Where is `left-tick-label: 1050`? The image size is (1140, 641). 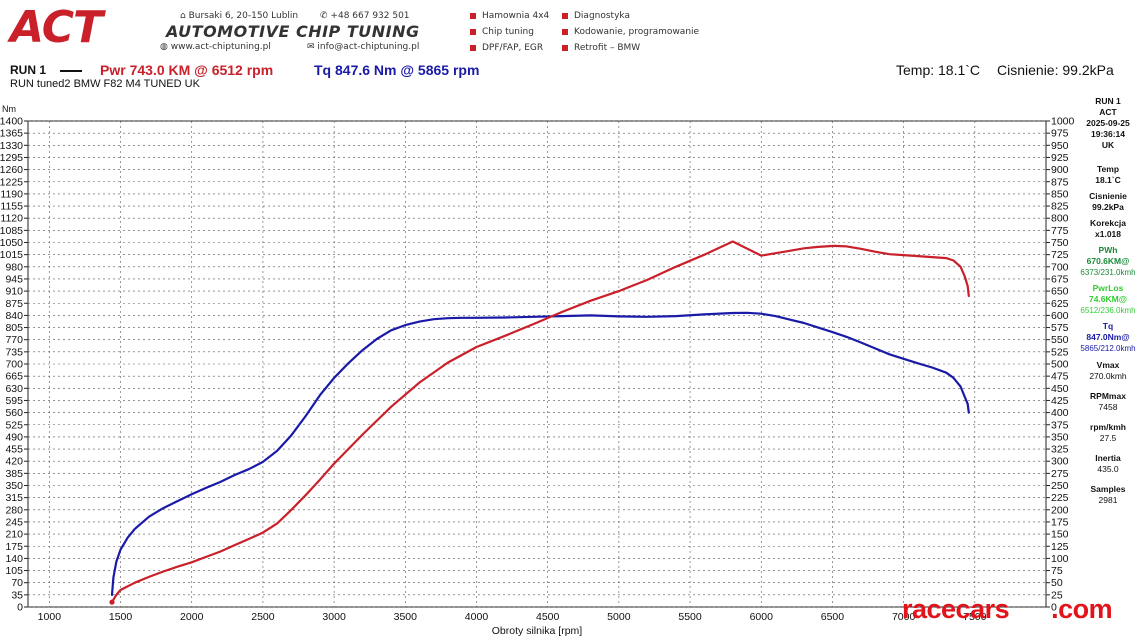
left-tick-label: 1050 is located at coordinates (11, 243).